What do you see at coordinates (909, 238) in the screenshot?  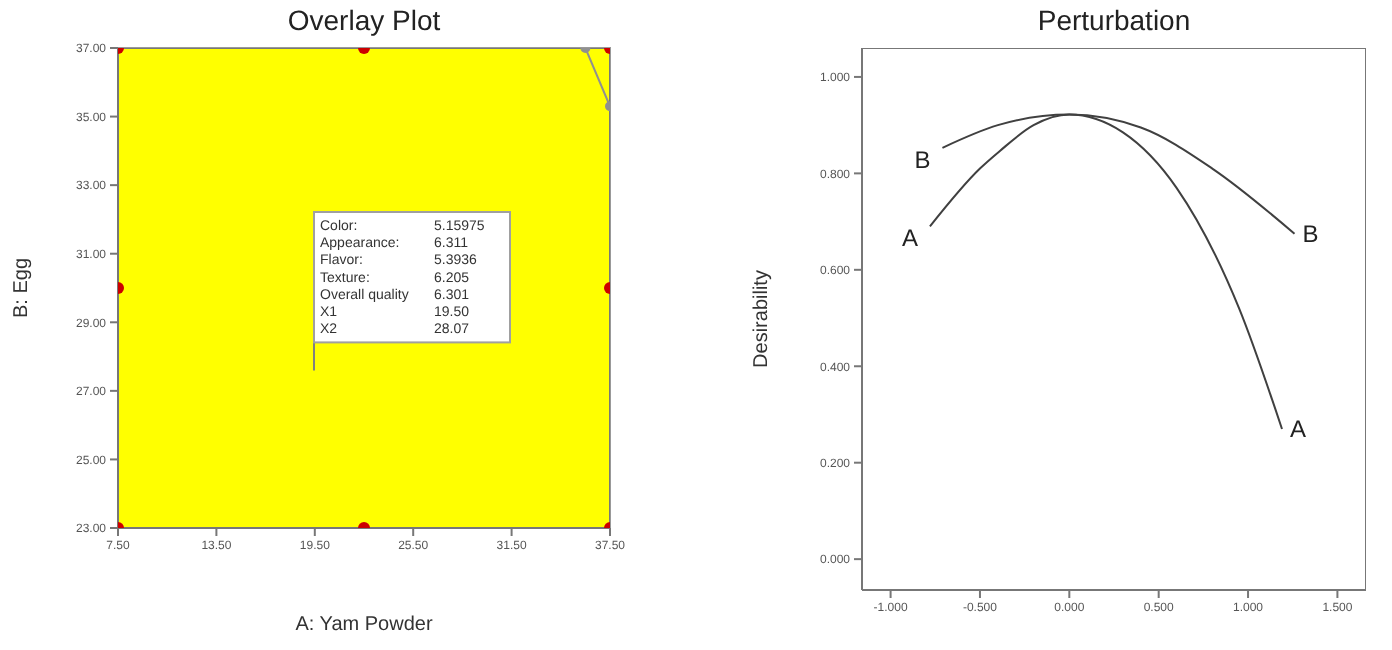 I see `text: A` at bounding box center [909, 238].